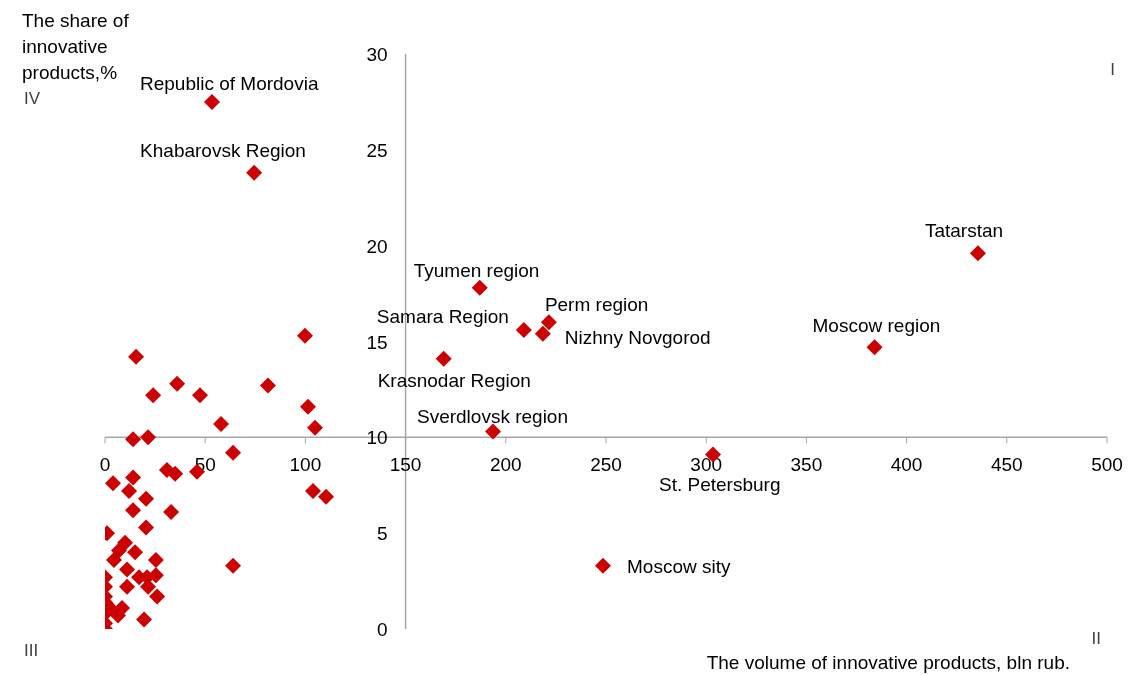 The image size is (1131, 675). I want to click on y-tick-label: 30, so click(377, 54).